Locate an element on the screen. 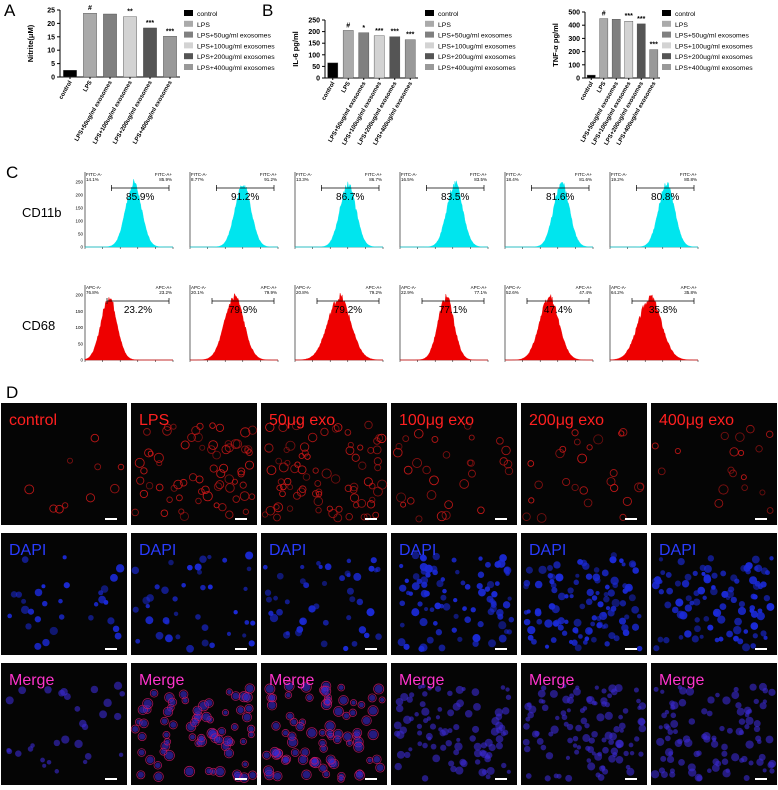  legend-label: LPS+400ug/ml exosomes is located at coordinates (236, 68).